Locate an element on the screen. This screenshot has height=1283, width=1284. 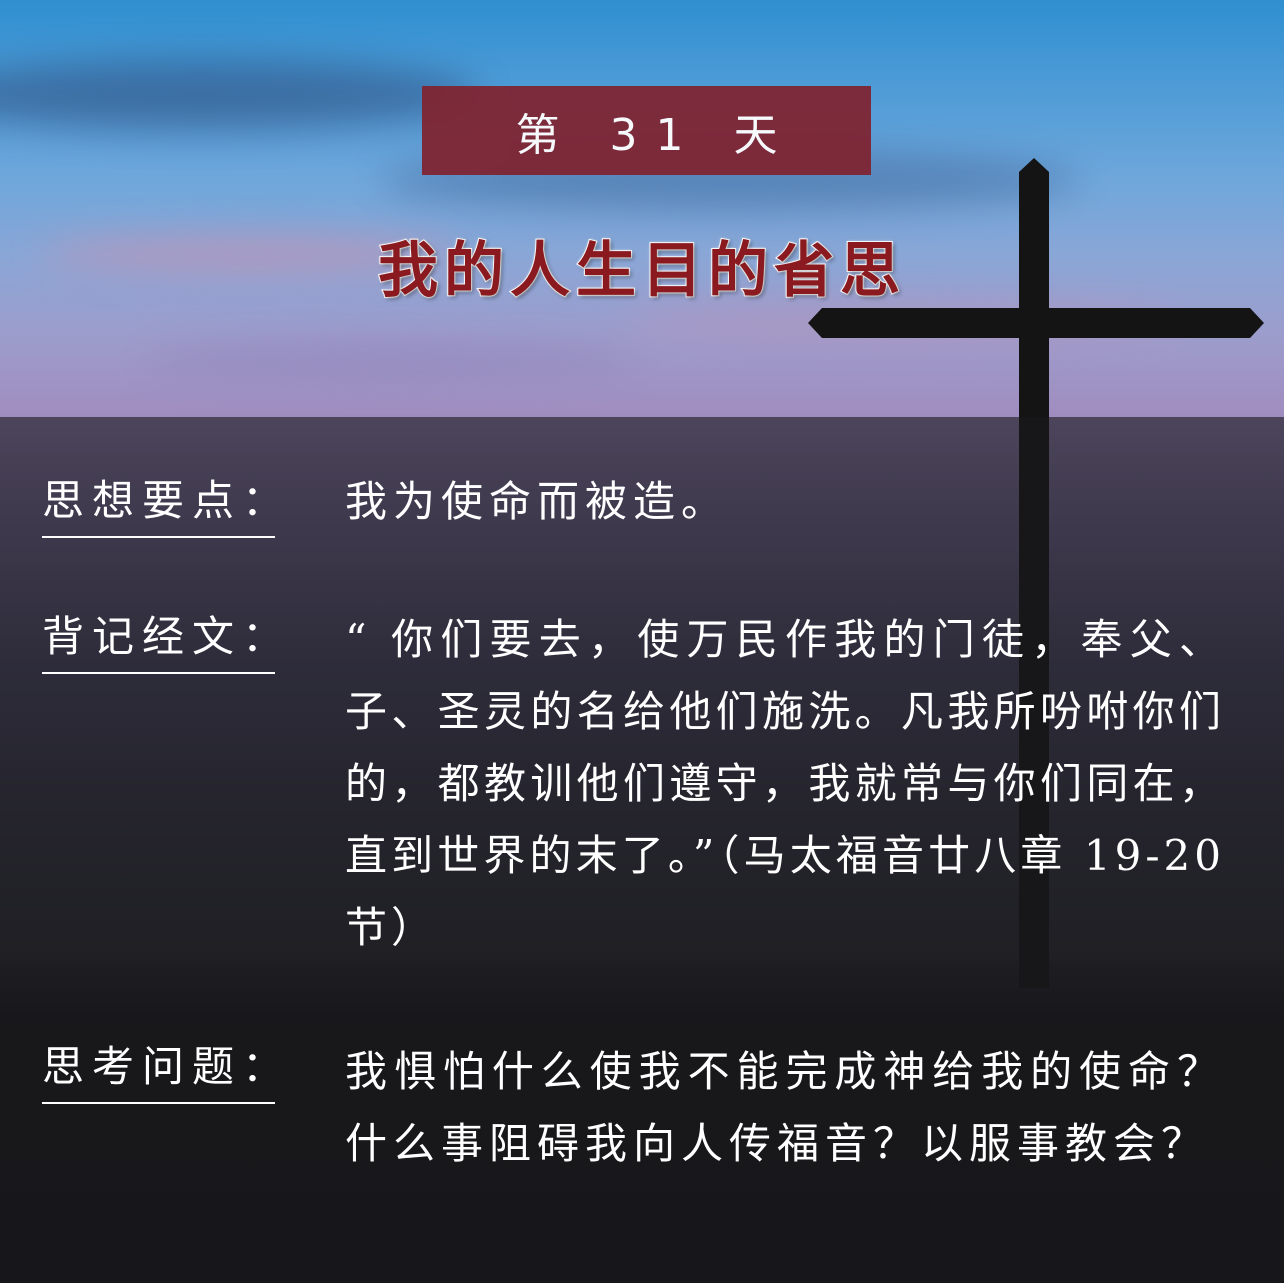
reflection-question-text: 我惧怕什么使我不能完成神给我的使命？什么事阻碍我向人传福音？以服事教会？ is located at coordinates (785, 1107).